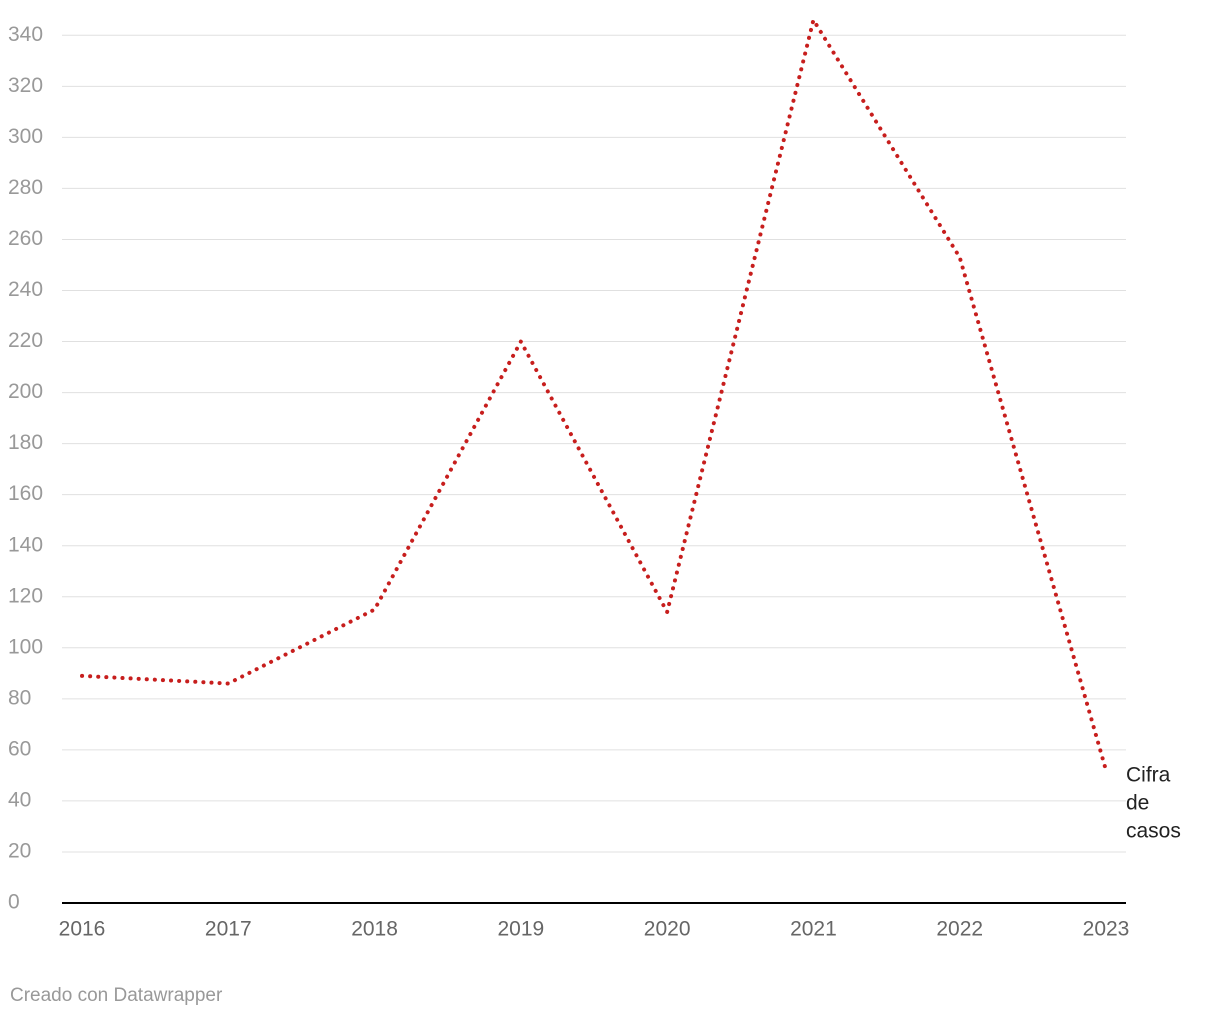  Describe the element at coordinates (25, 544) in the screenshot. I see `y-tick-label: 140` at that location.